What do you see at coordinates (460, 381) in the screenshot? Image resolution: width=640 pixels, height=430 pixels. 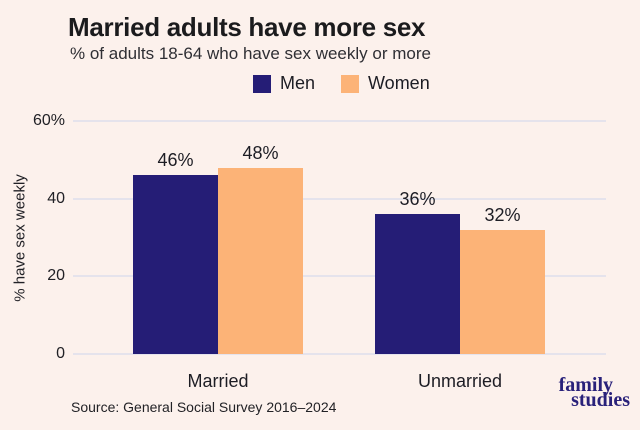 I see `category-label: Unmarried` at bounding box center [460, 381].